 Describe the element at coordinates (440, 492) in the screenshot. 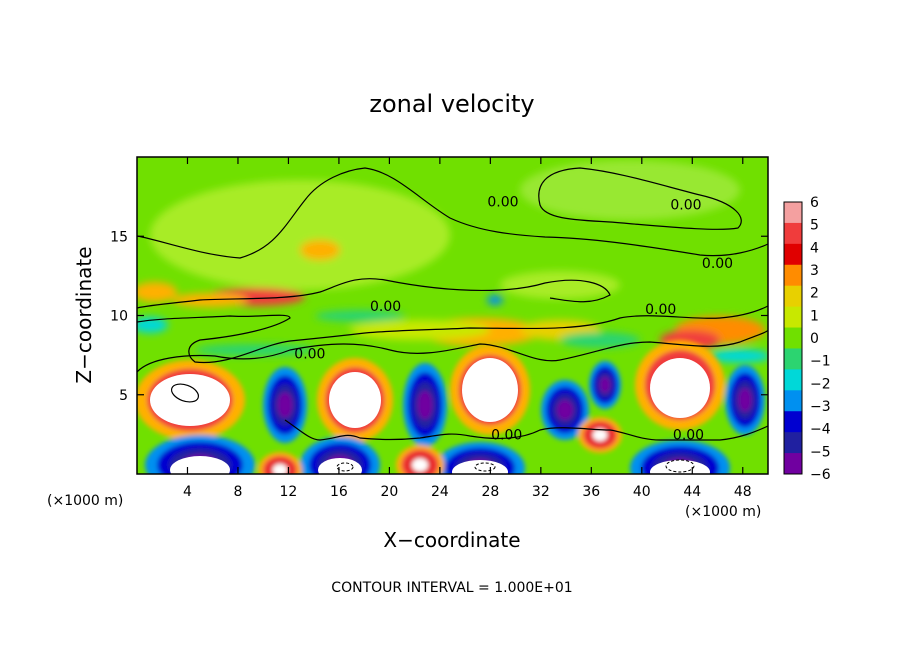

I see `x-tick-label: 24` at that location.